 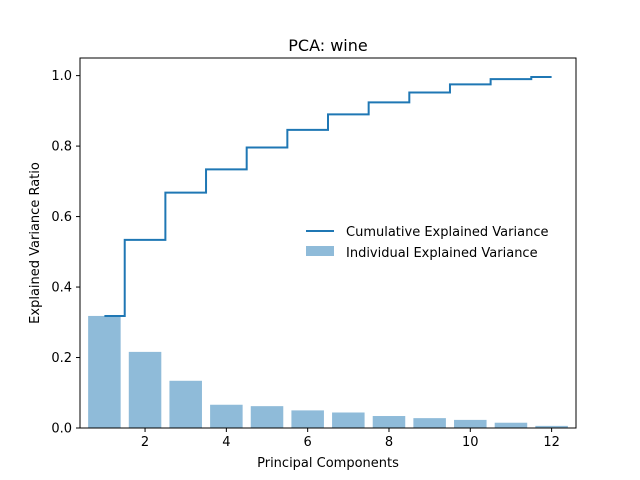 I want to click on y-axis-label: Explained Variance Ratio, so click(x=35, y=243).